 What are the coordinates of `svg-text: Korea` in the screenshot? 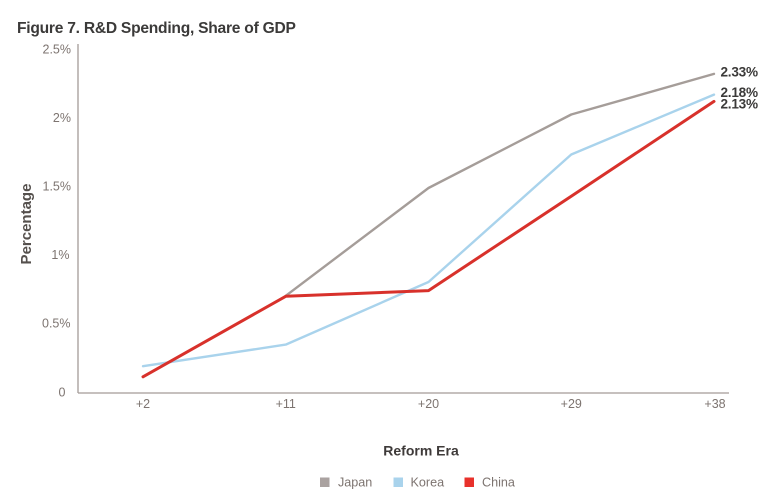 It's located at (428, 483).